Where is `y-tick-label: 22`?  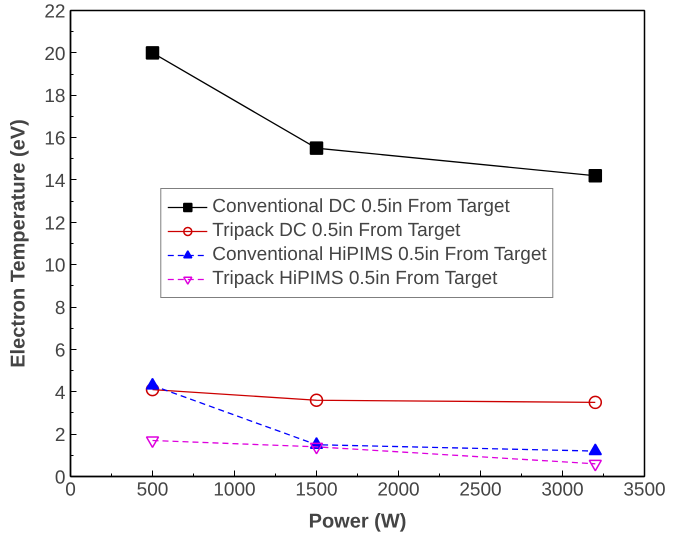
y-tick-label: 22 is located at coordinates (55, 12).